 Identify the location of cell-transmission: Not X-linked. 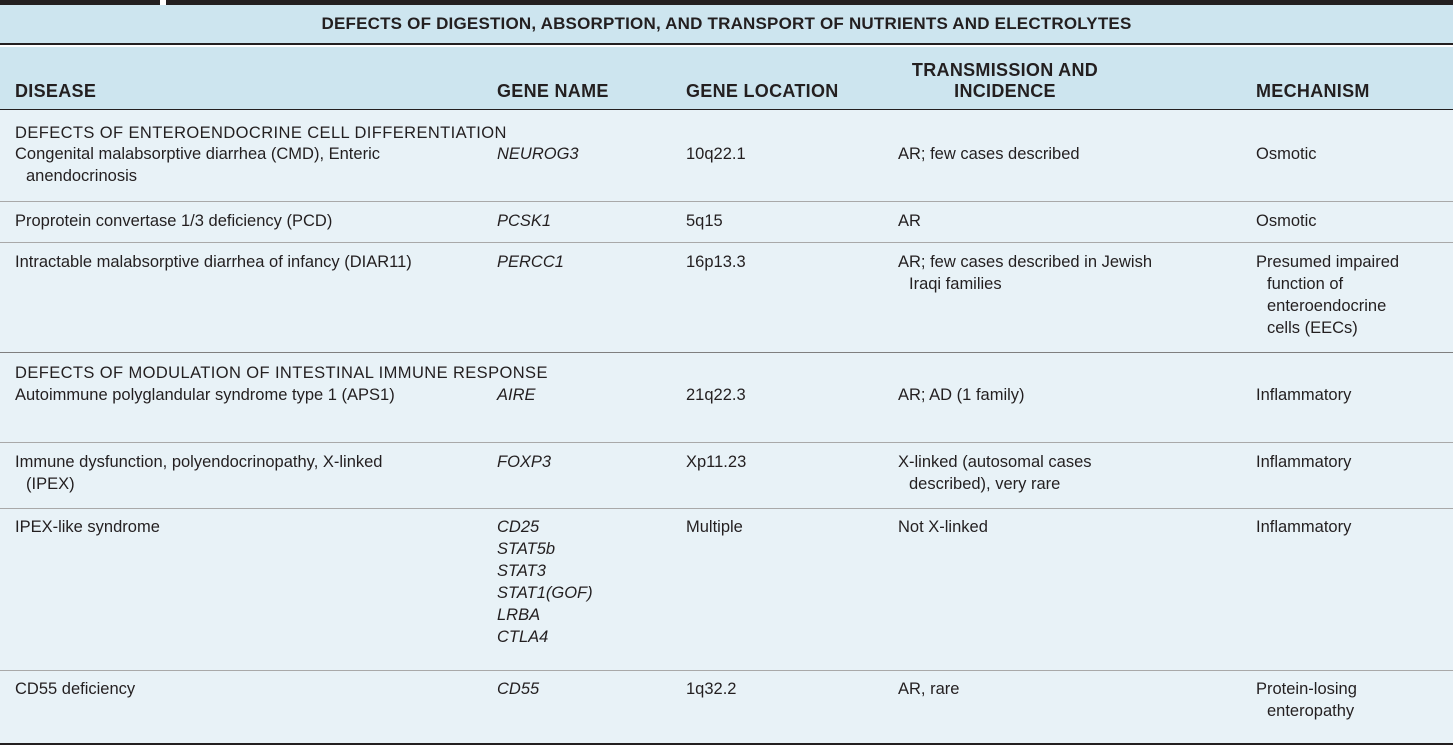
(943, 527).